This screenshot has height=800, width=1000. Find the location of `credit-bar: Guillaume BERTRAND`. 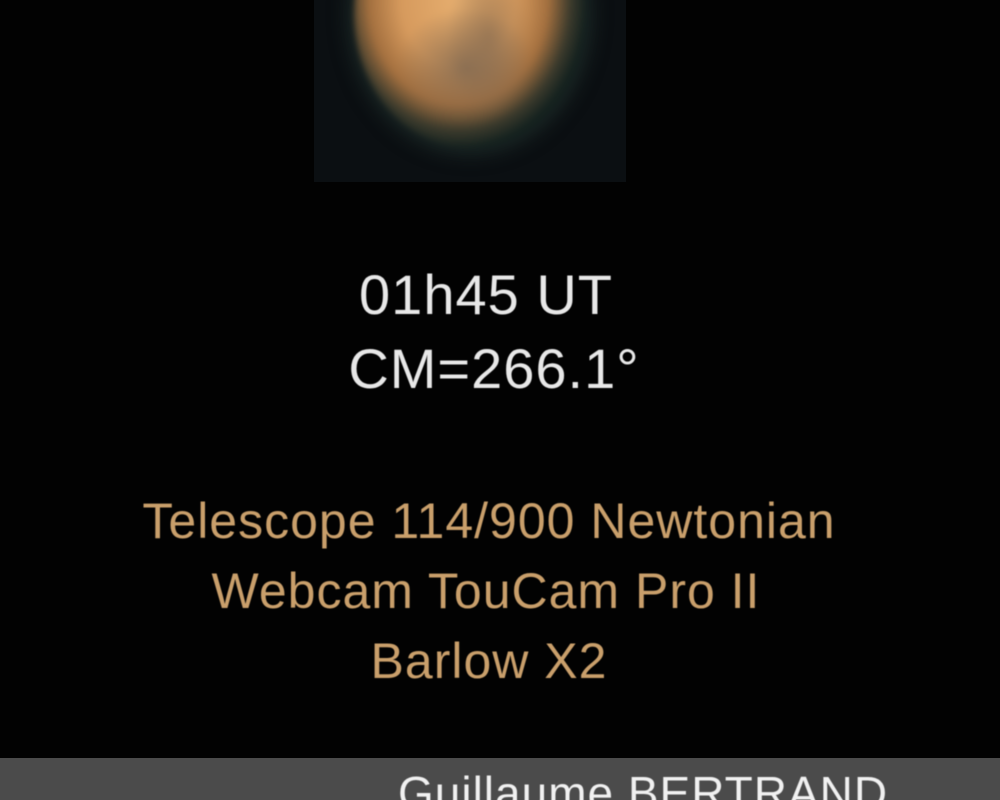

credit-bar: Guillaume BERTRAND is located at coordinates (500, 779).